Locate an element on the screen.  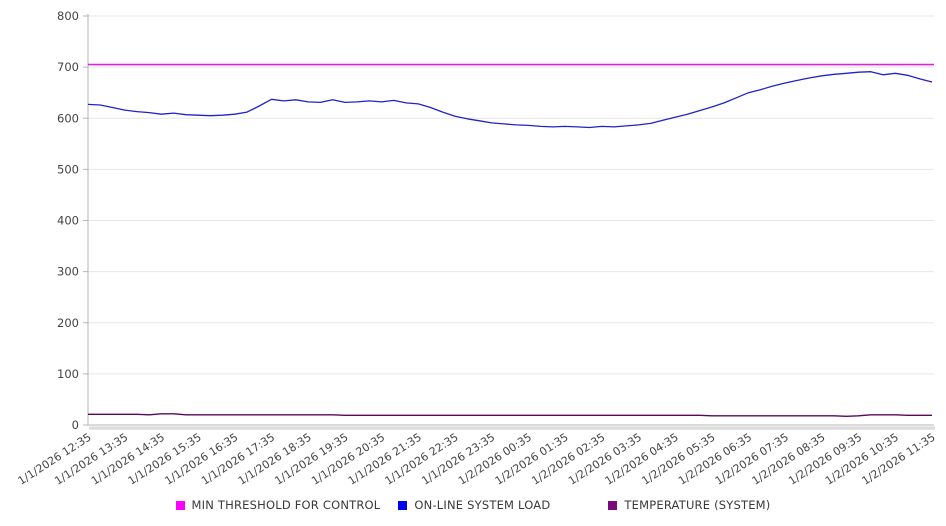
legend-item-temperature-system: TEMPERATURE (SYSTEM) is located at coordinates (689, 505).